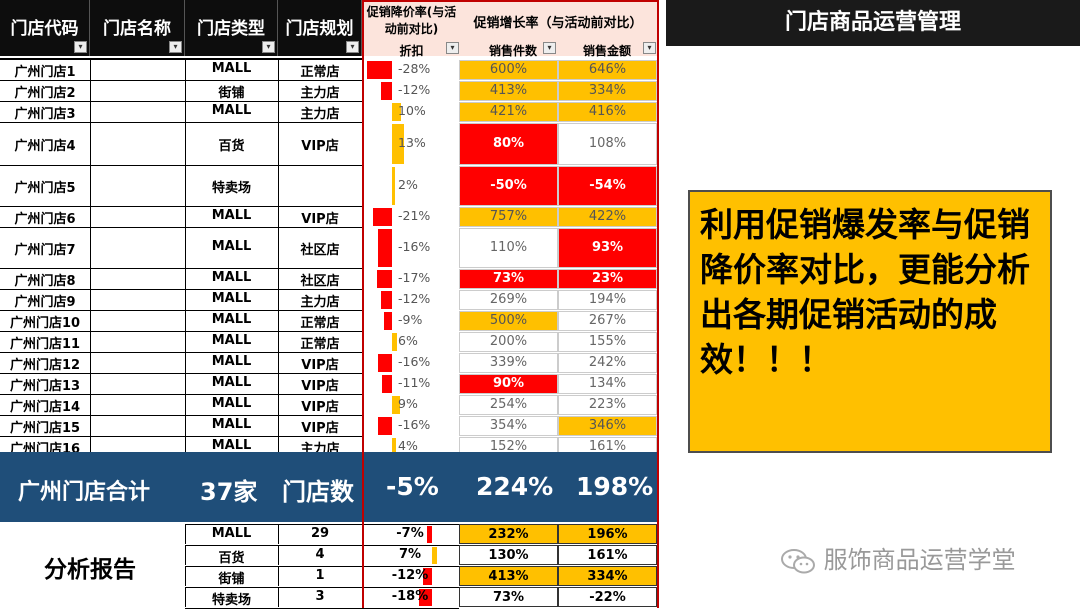 This screenshot has height=609, width=1080. I want to click on analysis-amt-cell: 196%, so click(607, 534).